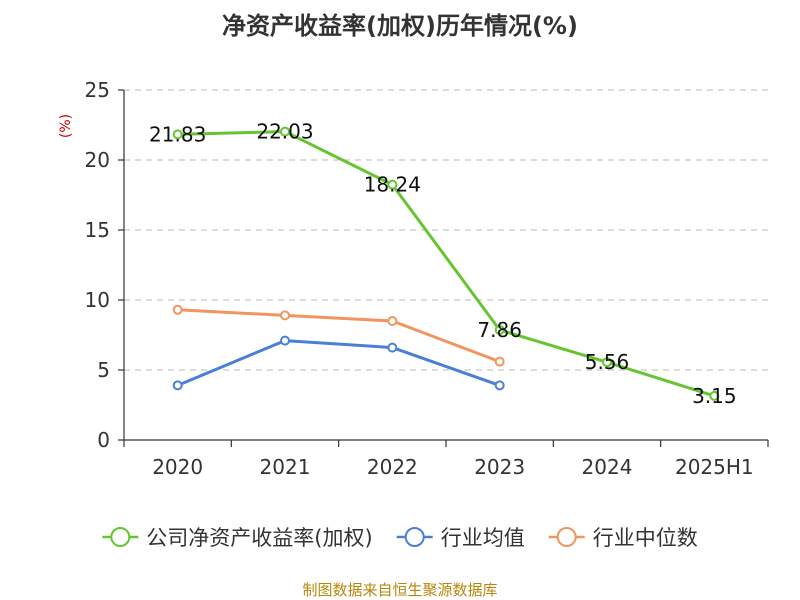 This screenshot has height=600, width=800. What do you see at coordinates (97, 300) in the screenshot?
I see `y-tick-label: 10` at bounding box center [97, 300].